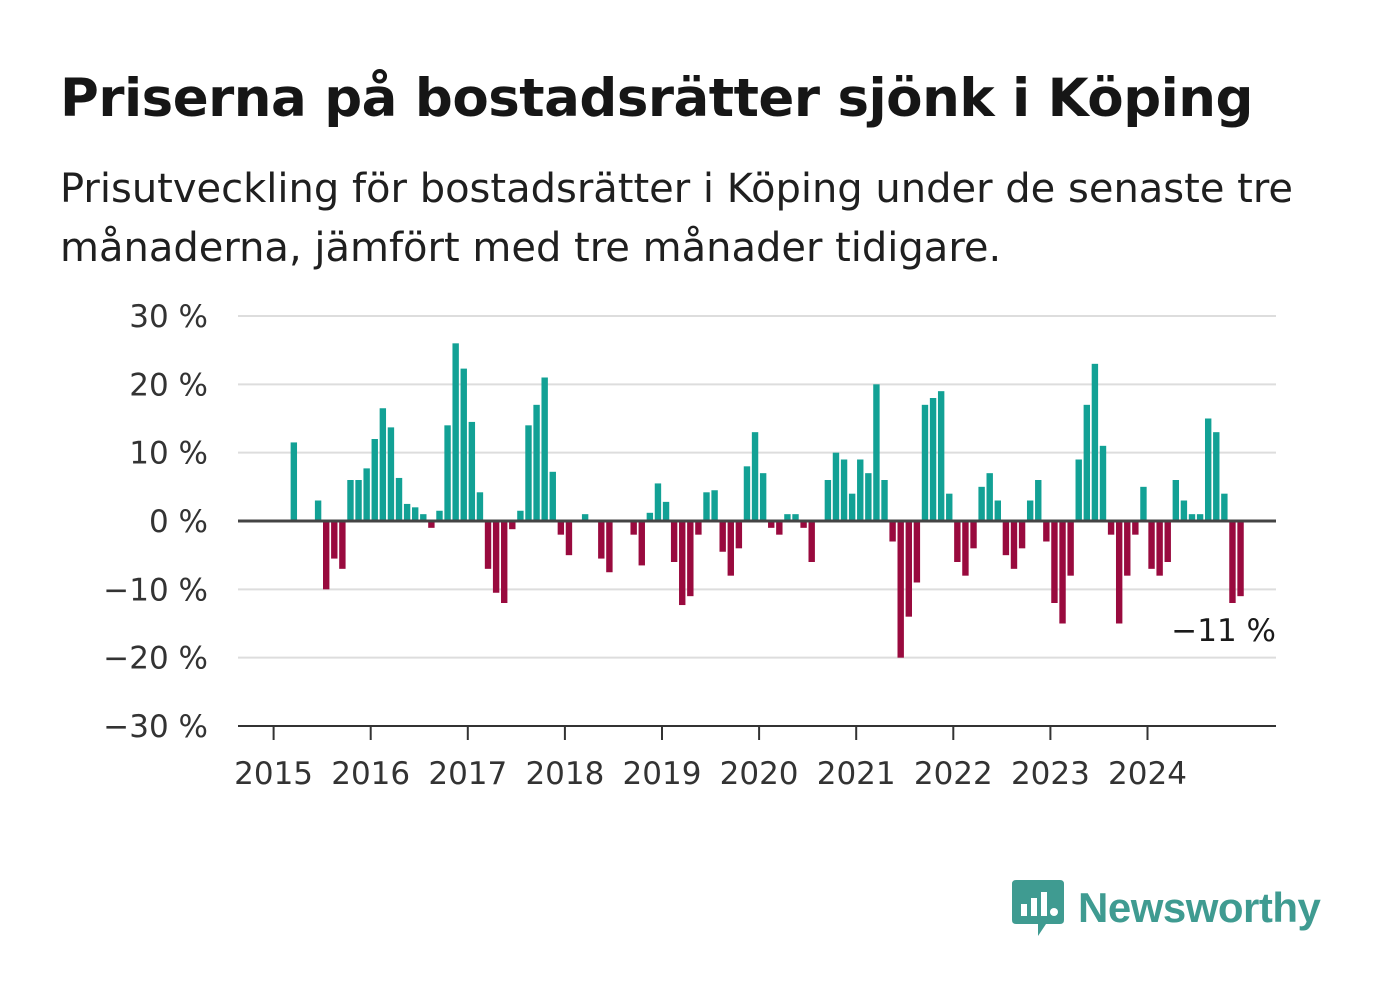 This screenshot has width=1382, height=999. I want to click on y-tick-label: 10 %, so click(168, 454).